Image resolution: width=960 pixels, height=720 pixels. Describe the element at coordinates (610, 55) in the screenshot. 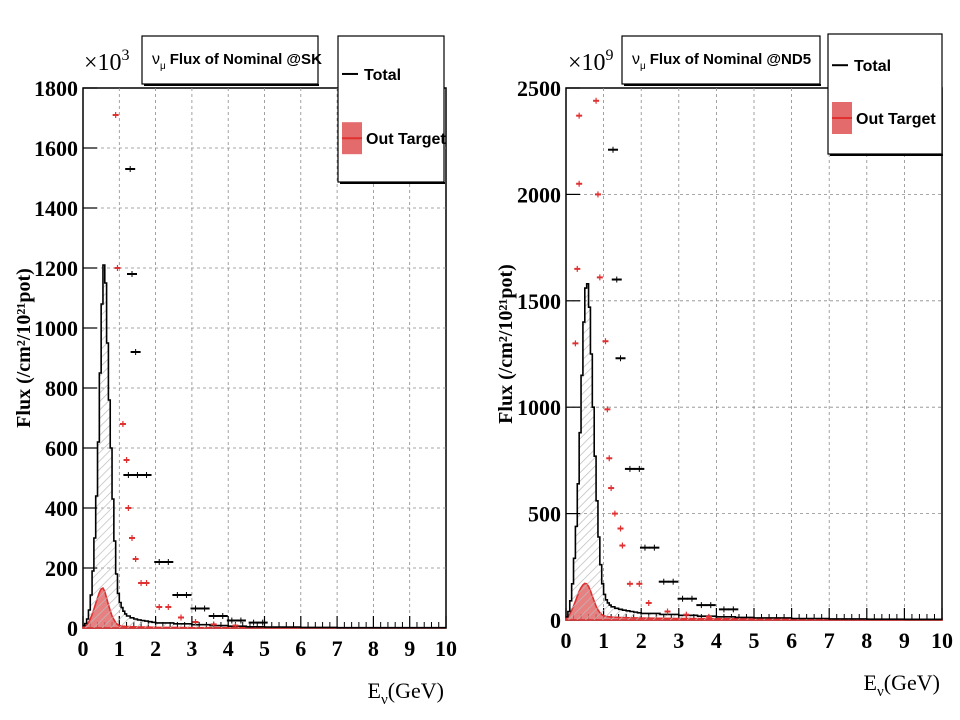

I see `y-axis-multiplier-exponent: 9` at that location.